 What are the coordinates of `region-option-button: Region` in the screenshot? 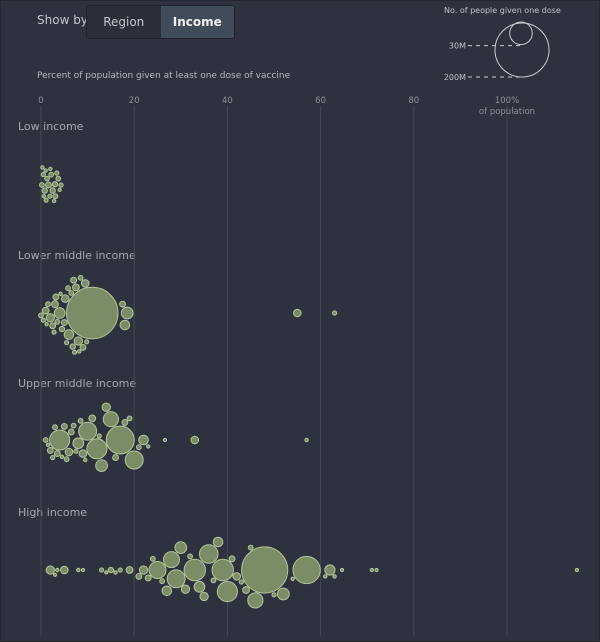 It's located at (124, 22).